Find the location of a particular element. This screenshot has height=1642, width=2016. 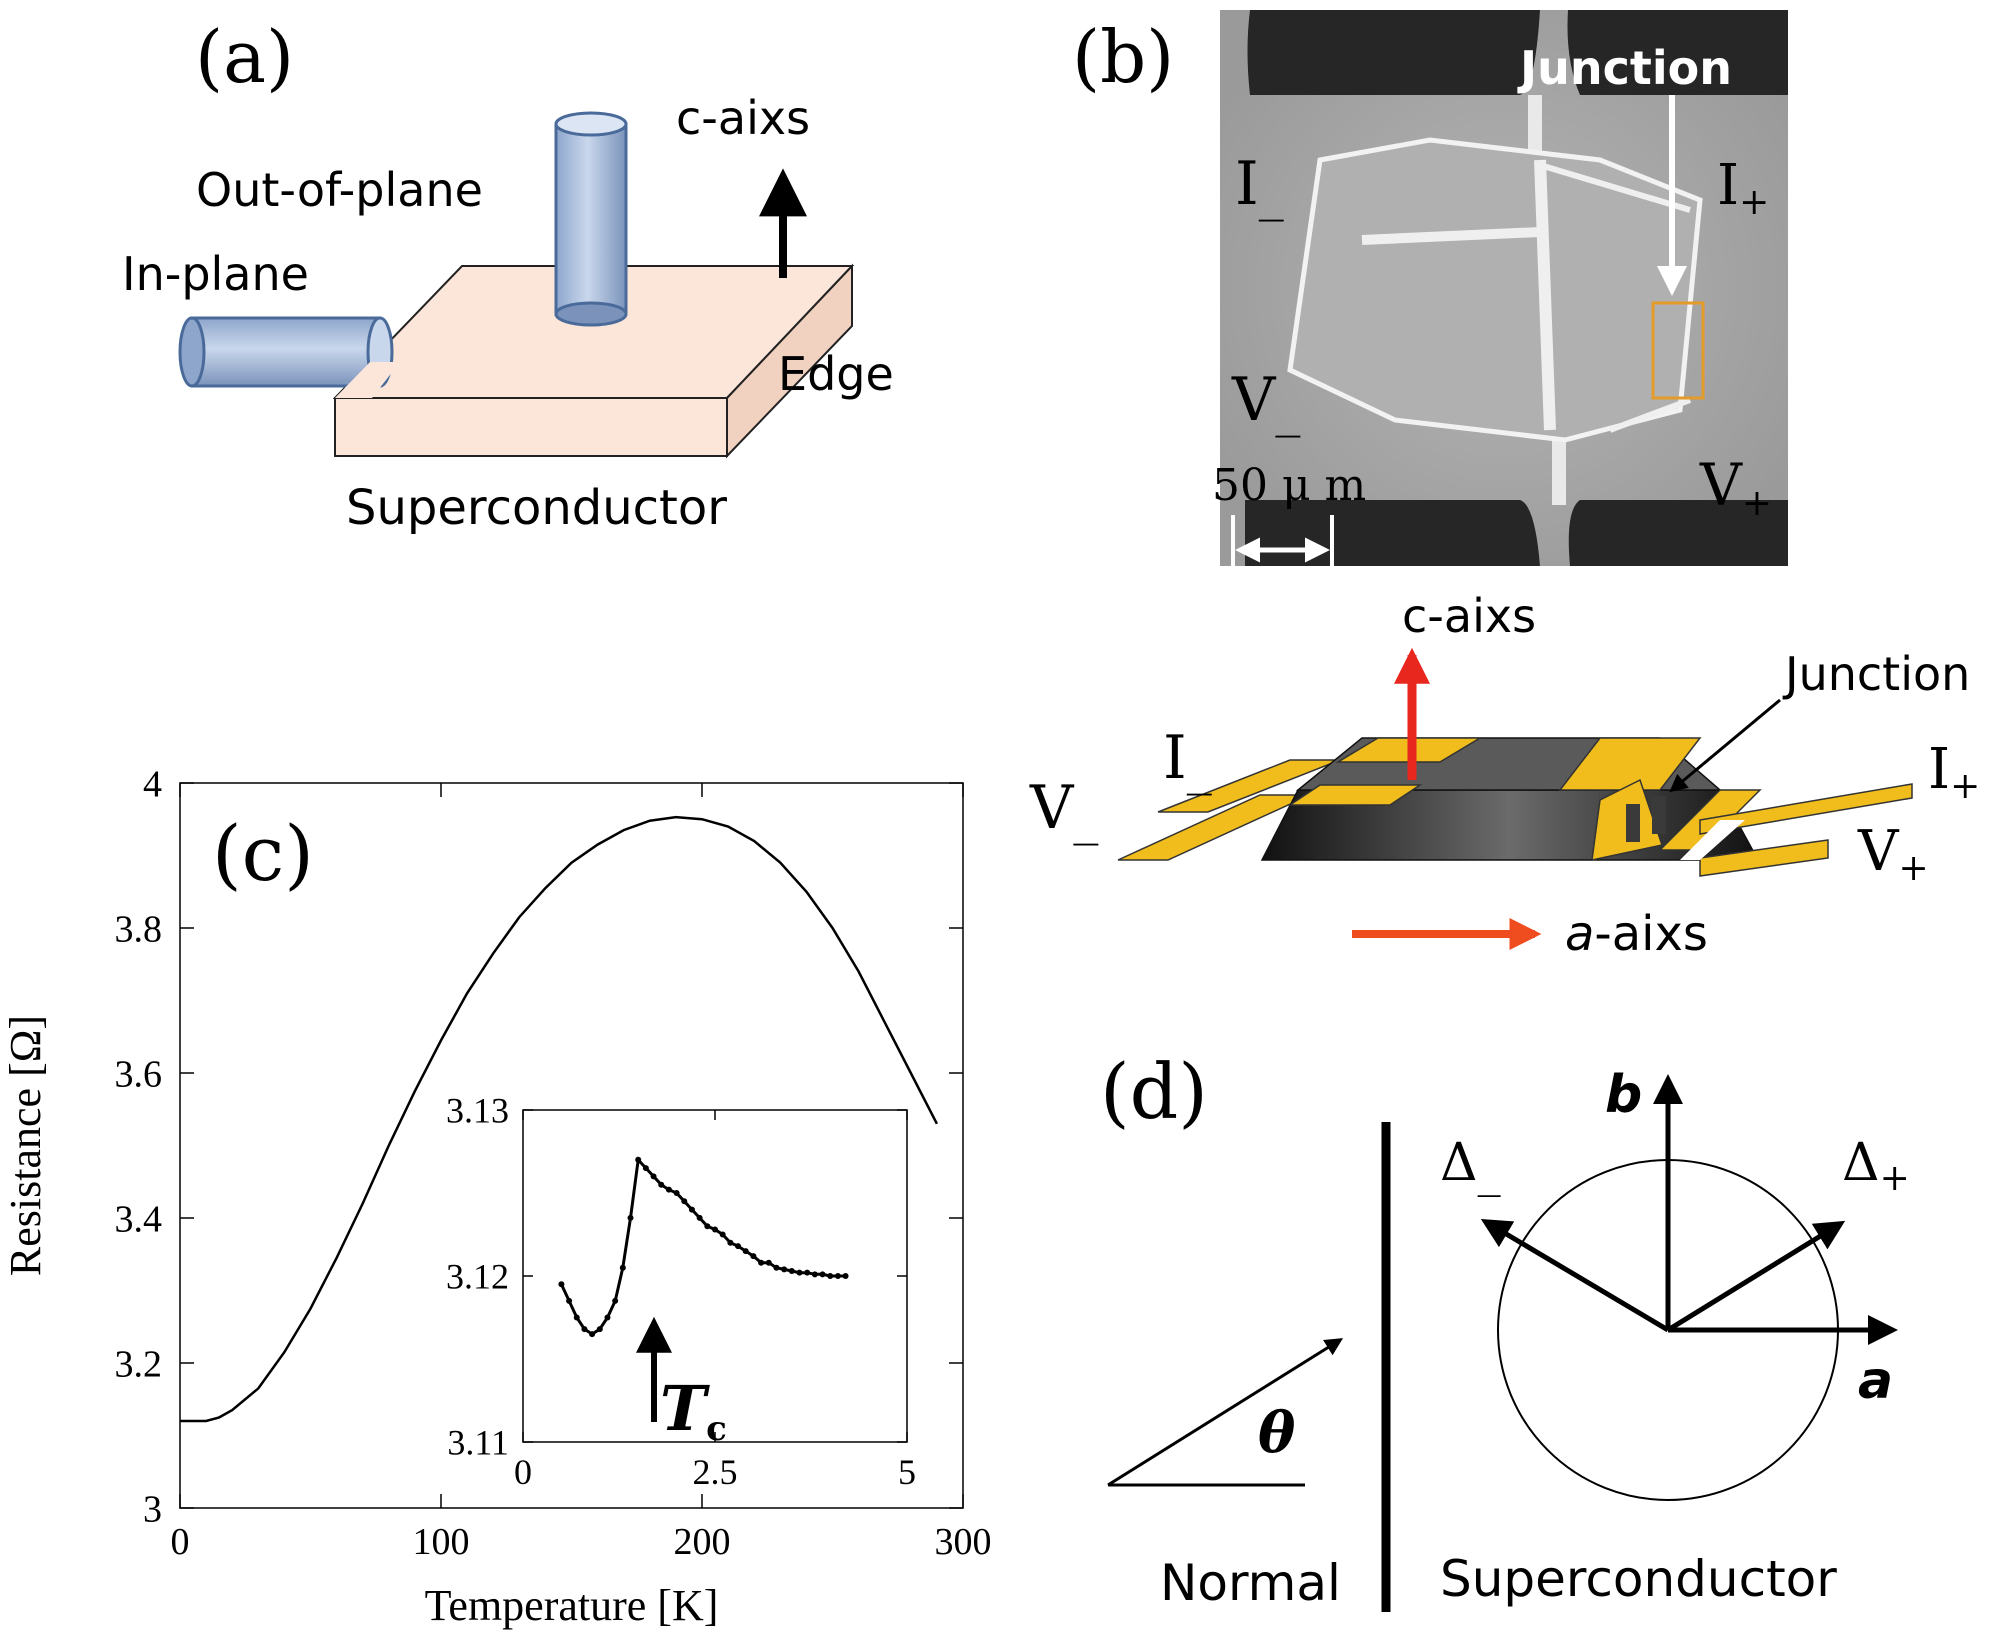

sem-i-minus: I_ is located at coordinates (1259, 185).